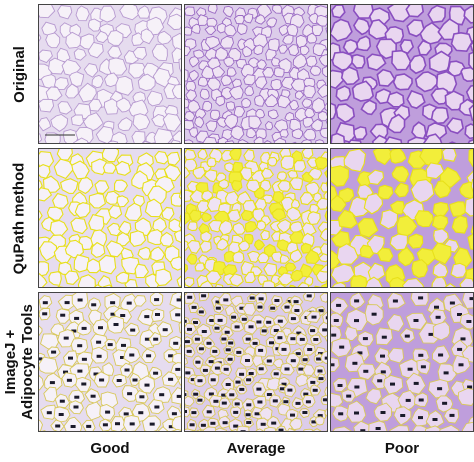  I want to click on panel-original-good, so click(110, 74).